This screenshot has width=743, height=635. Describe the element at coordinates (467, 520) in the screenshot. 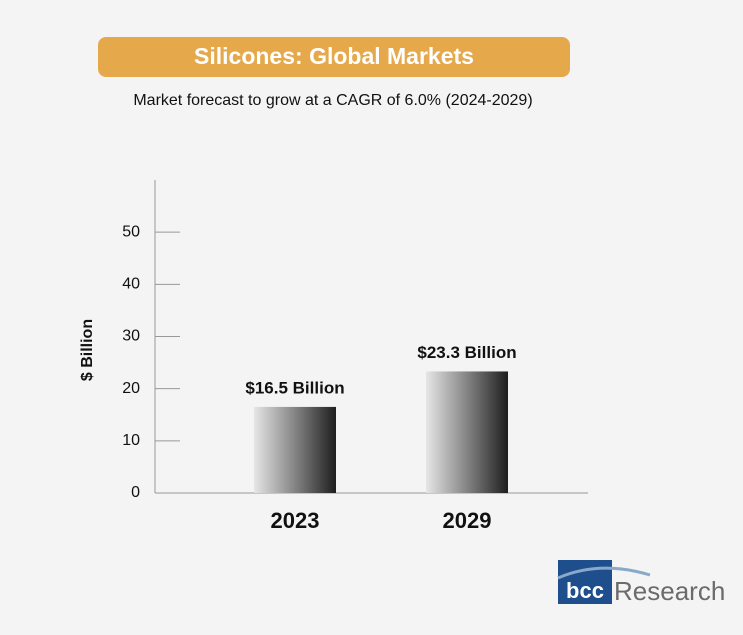

I see `x-tick-label: 2029` at that location.